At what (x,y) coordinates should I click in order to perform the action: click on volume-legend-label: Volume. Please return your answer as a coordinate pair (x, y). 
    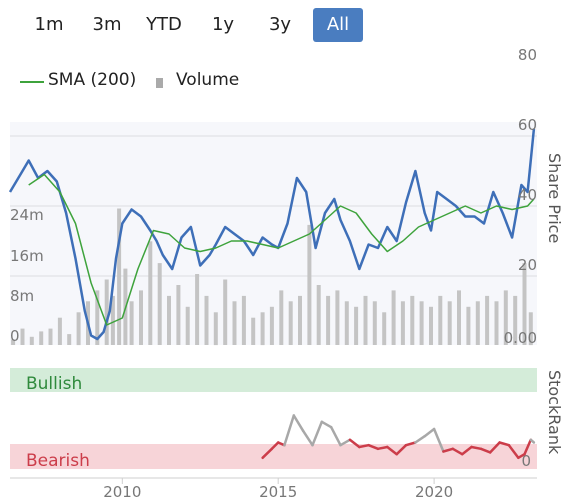
    Looking at the image, I should click on (208, 80).